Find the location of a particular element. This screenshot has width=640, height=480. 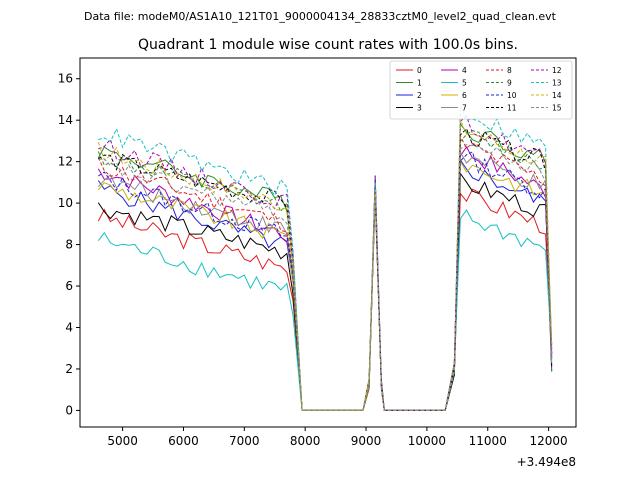

legend-label-15: 15 is located at coordinates (557, 108).